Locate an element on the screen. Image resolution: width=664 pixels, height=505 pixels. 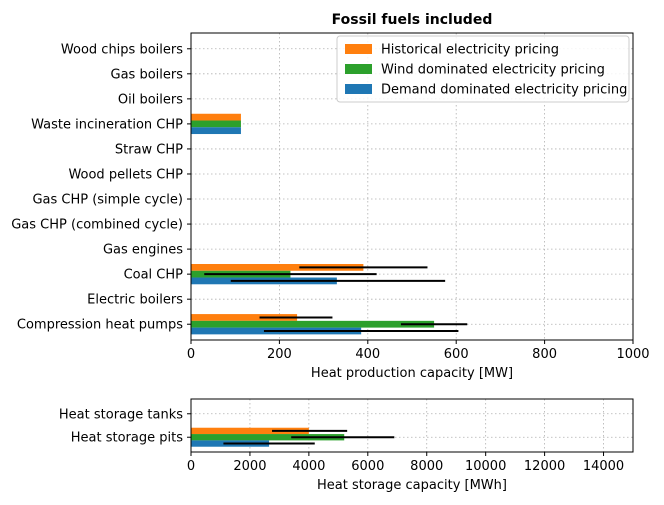
legend-label-demand-dominated-electricity-pricing: Demand dominated electricity pricing is located at coordinates (504, 90).